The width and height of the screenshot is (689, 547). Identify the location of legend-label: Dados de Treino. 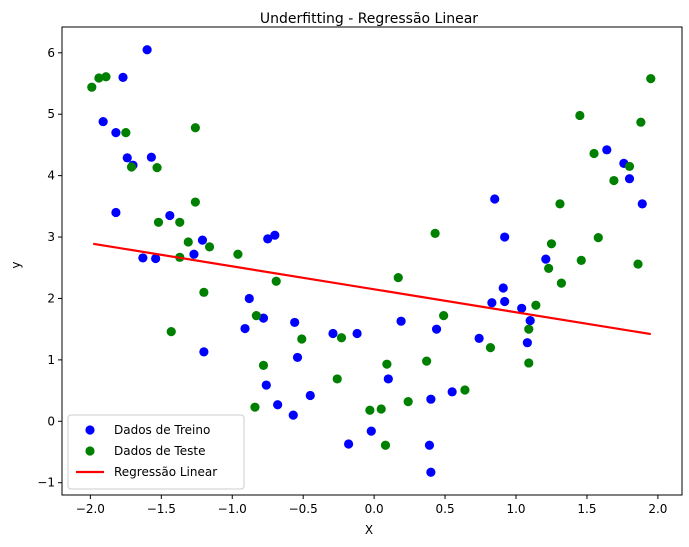
(162, 430).